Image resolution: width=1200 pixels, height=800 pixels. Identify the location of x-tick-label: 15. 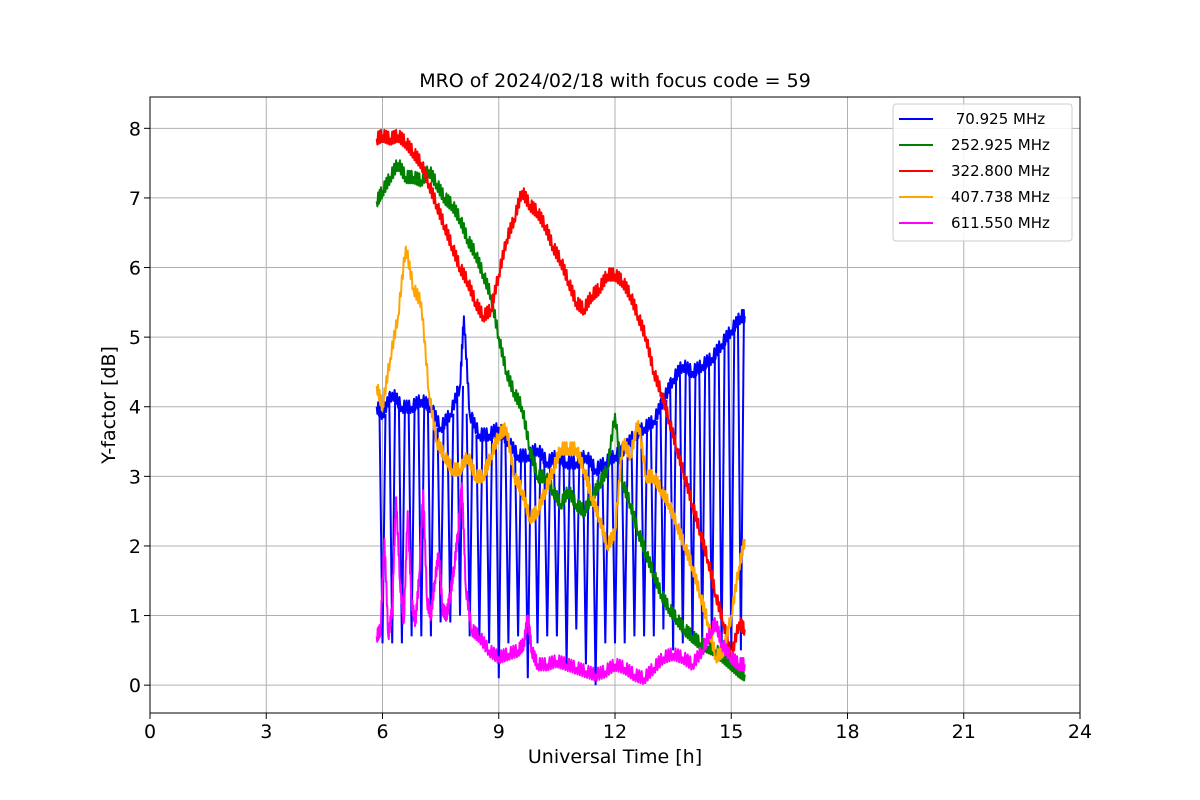
(731, 732).